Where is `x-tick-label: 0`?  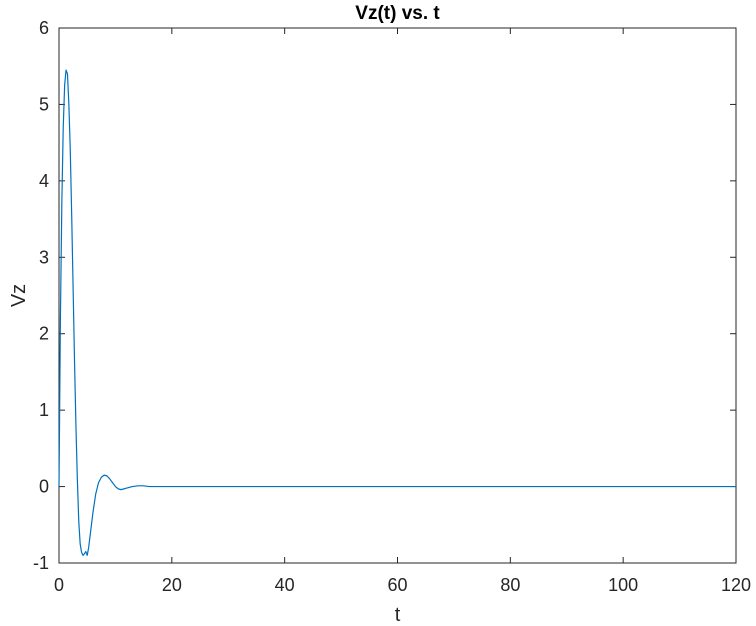
x-tick-label: 0 is located at coordinates (59, 585).